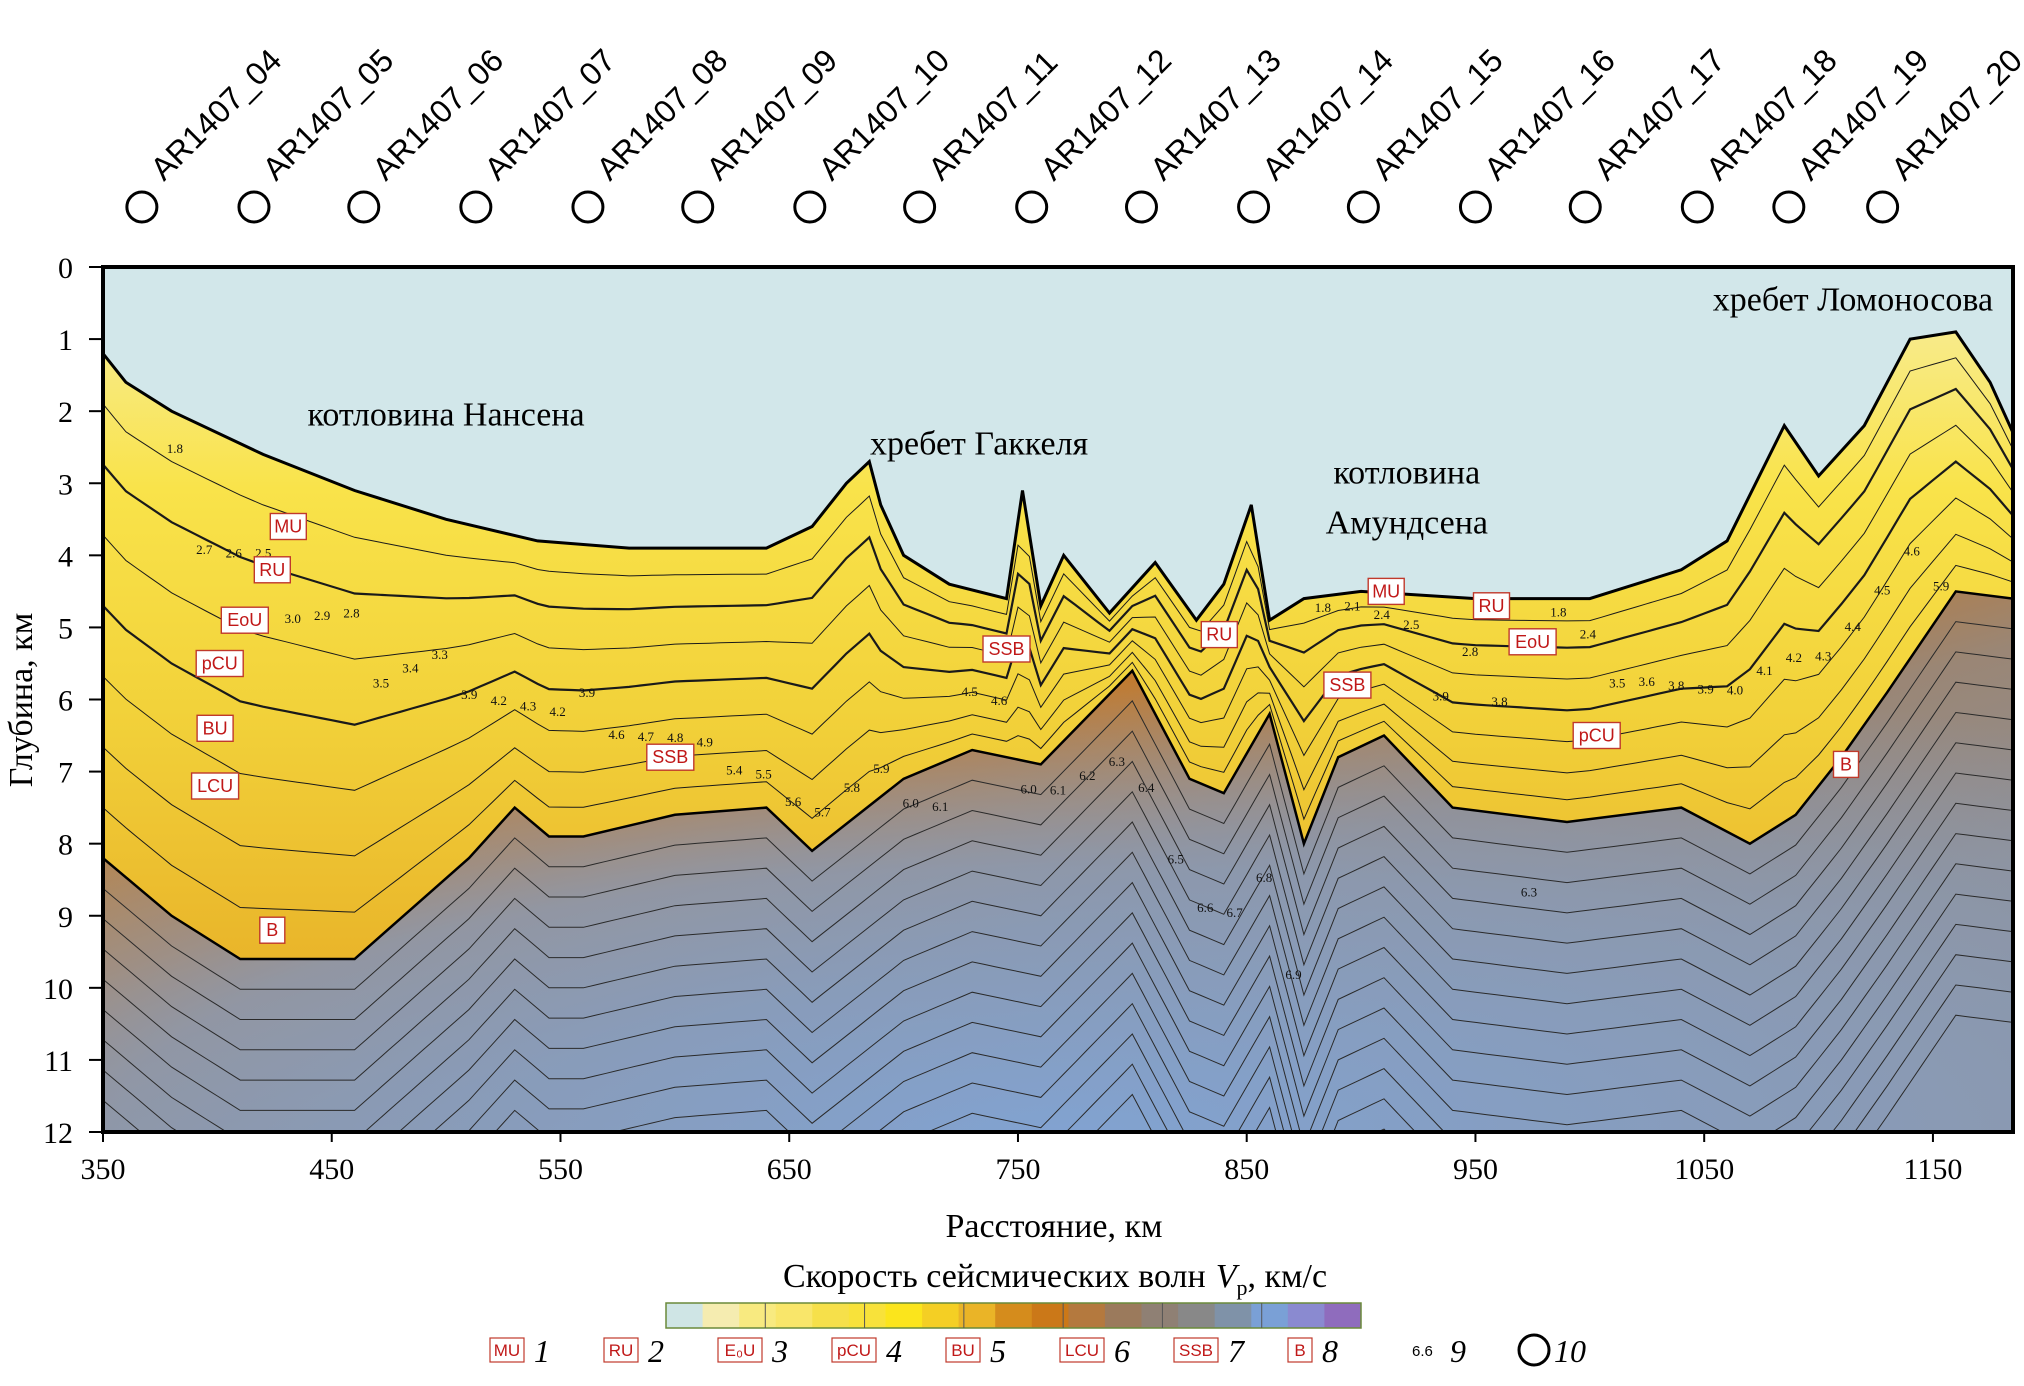  I want to click on contour-label: 3.3, so click(440, 654).